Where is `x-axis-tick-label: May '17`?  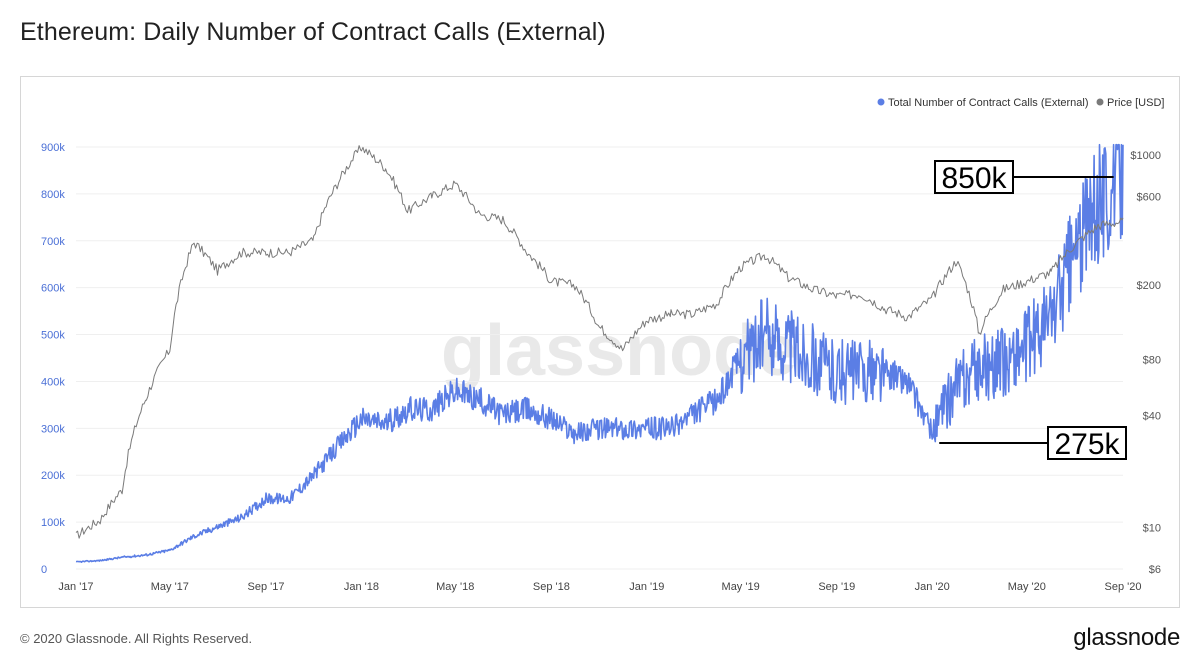 x-axis-tick-label: May '17 is located at coordinates (170, 587).